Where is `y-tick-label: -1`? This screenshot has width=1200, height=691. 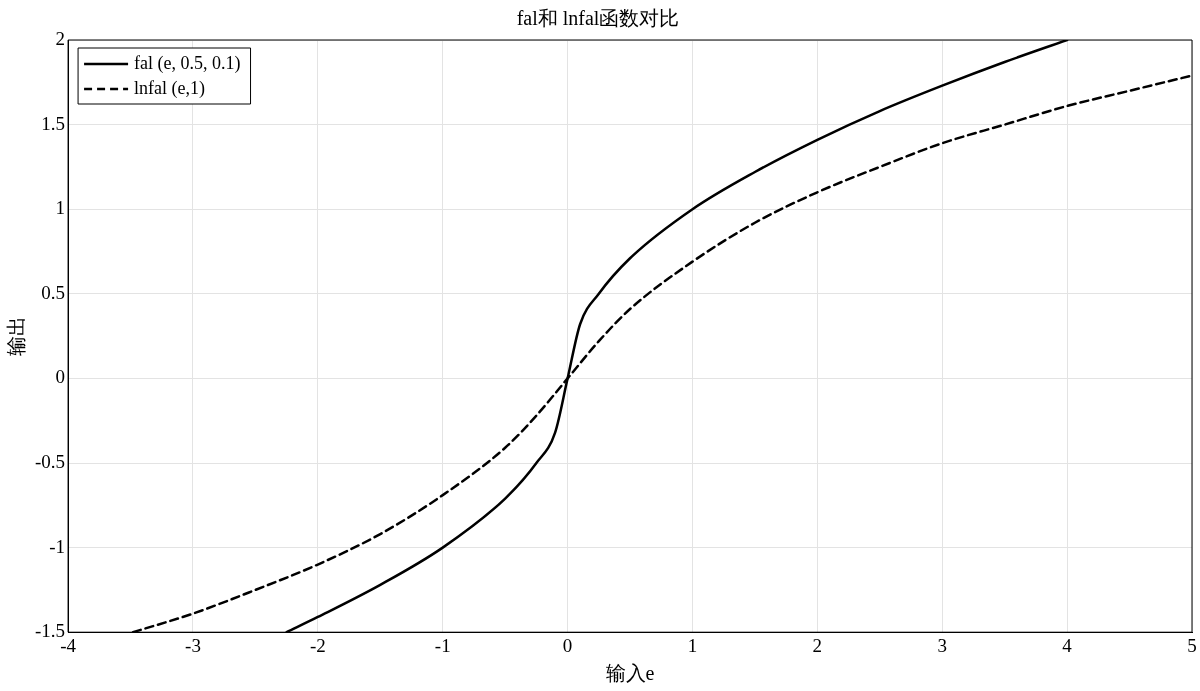
y-tick-label: -1 is located at coordinates (57, 546).